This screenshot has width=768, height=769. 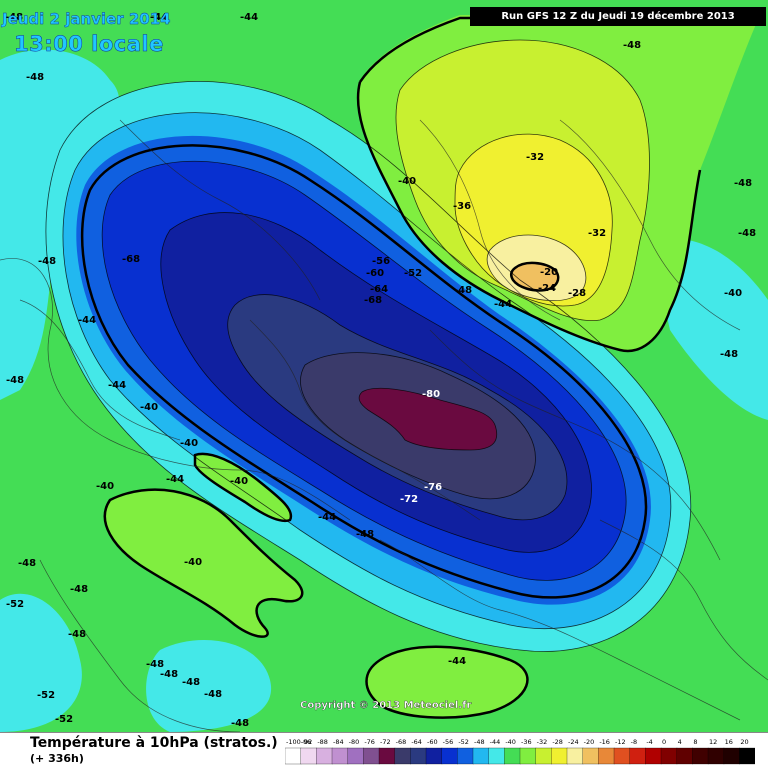 I want to click on blob-south, so click(x=447, y=682).